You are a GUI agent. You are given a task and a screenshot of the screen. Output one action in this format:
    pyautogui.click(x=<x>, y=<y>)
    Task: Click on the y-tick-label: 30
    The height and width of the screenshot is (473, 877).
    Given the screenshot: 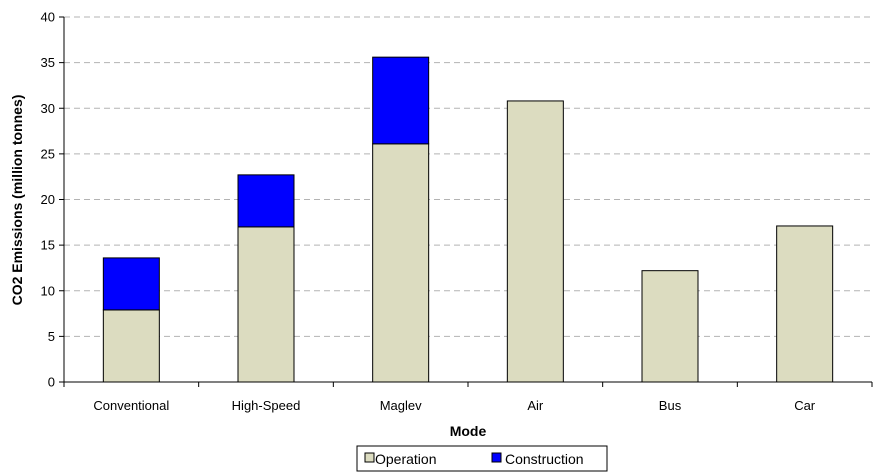 What is the action you would take?
    pyautogui.click(x=48, y=108)
    